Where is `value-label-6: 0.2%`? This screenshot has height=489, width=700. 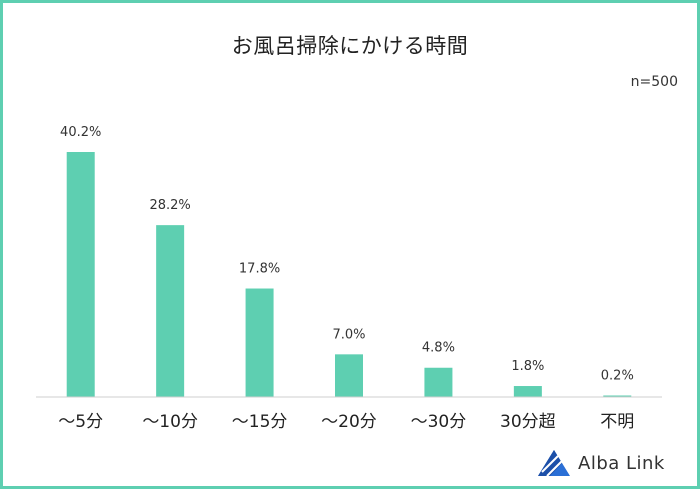 value-label-6: 0.2% is located at coordinates (617, 376).